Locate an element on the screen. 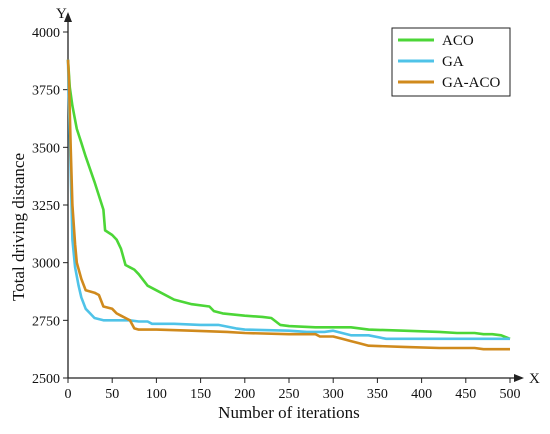  y-axis-title: Total driving distance is located at coordinates (18, 227).